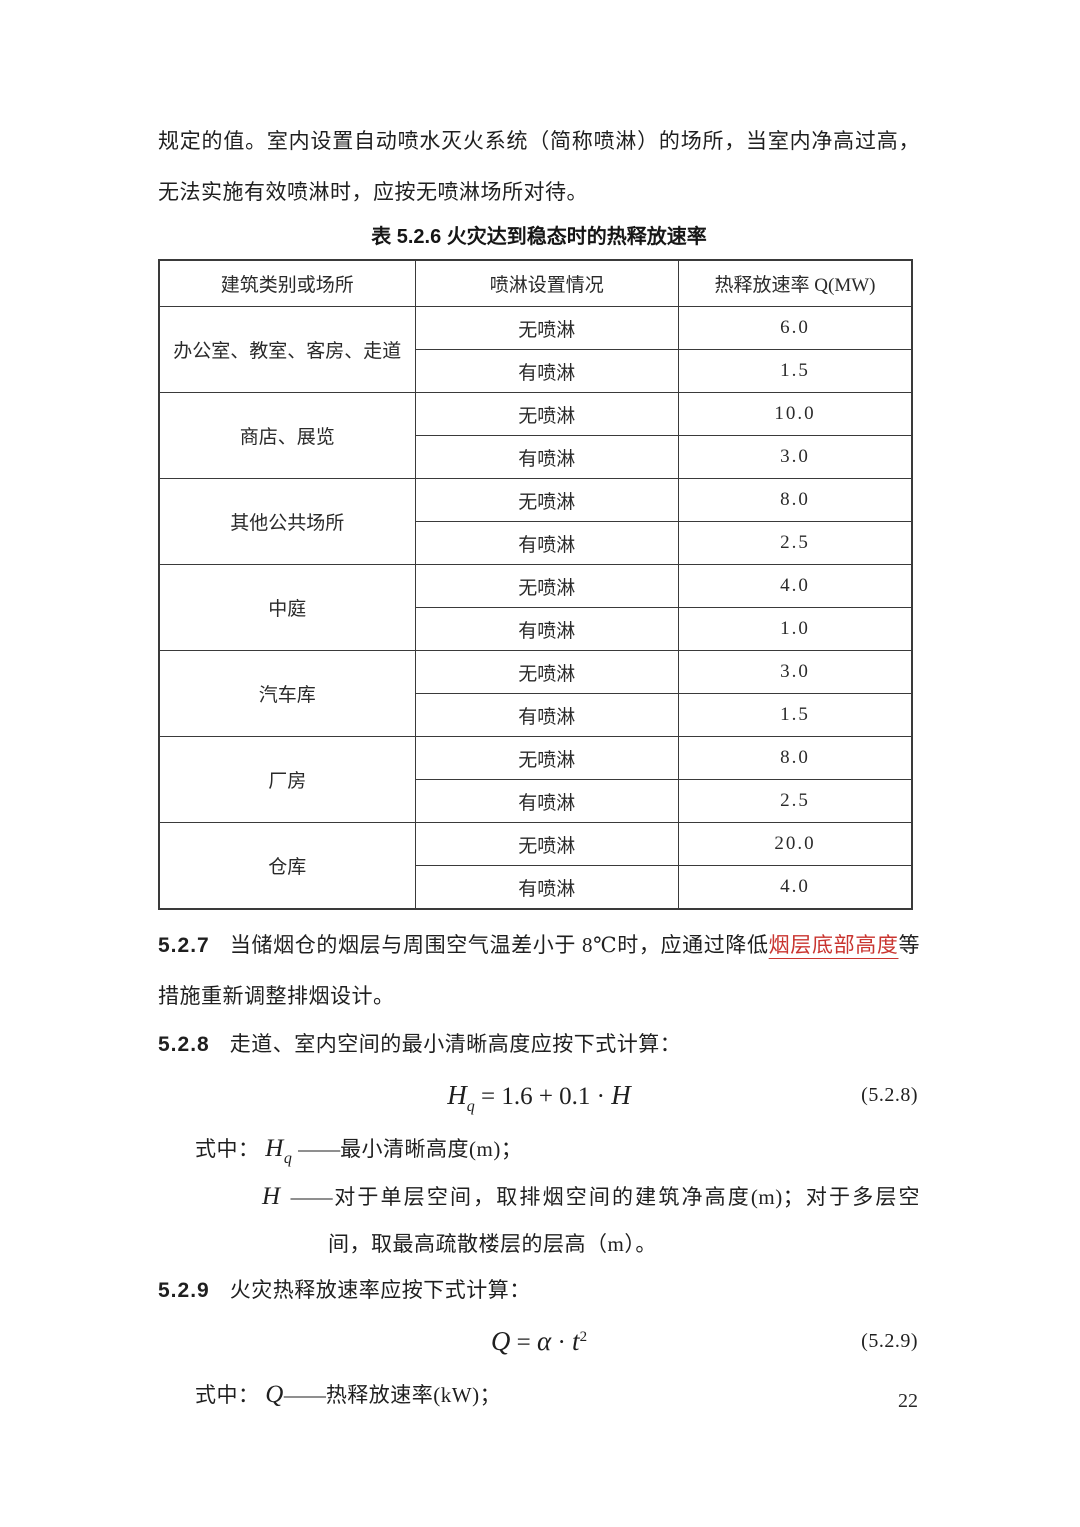 The width and height of the screenshot is (1080, 1527). Describe the element at coordinates (413, 1395) in the screenshot. I see `term-description: 热释放速率(kW)；` at that location.